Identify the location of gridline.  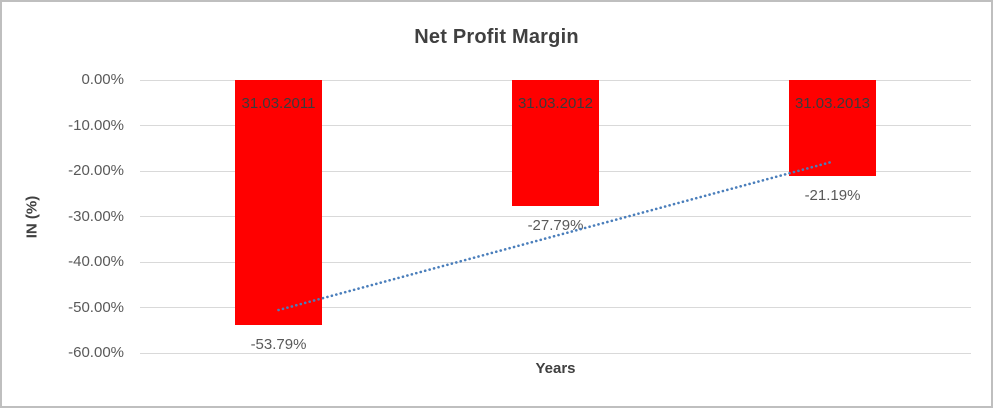
(555, 353).